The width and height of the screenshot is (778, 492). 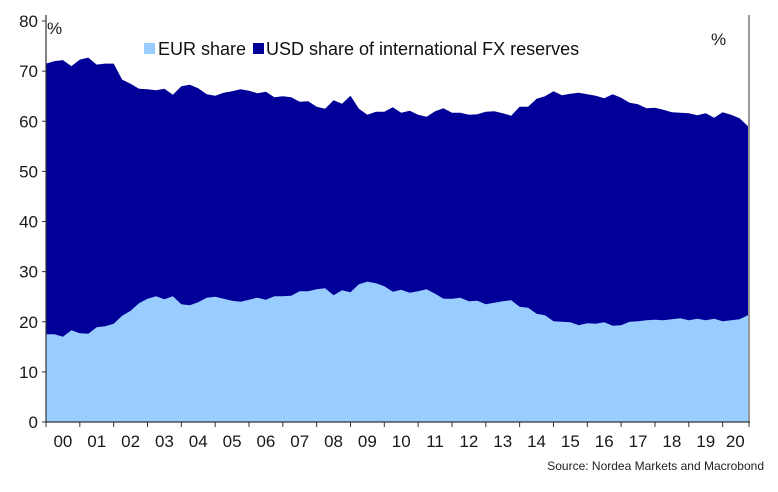 What do you see at coordinates (401, 441) in the screenshot?
I see `x-tick-label: 10` at bounding box center [401, 441].